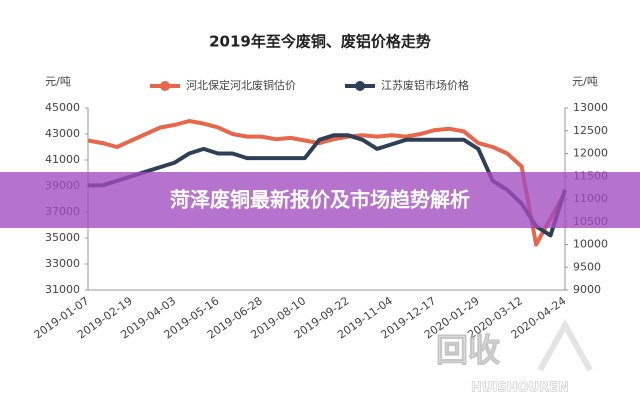 The height and width of the screenshot is (400, 640). Describe the element at coordinates (590, 244) in the screenshot. I see `y2-tick-label: 10000` at that location.